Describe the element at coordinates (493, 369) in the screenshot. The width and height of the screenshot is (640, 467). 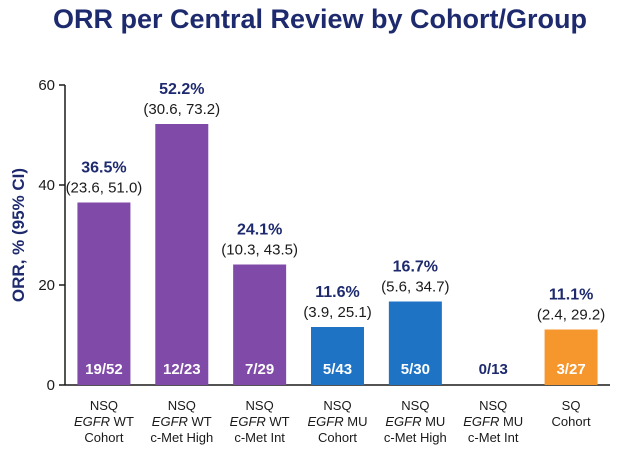
I see `bar-n-label: 0/13` at that location.